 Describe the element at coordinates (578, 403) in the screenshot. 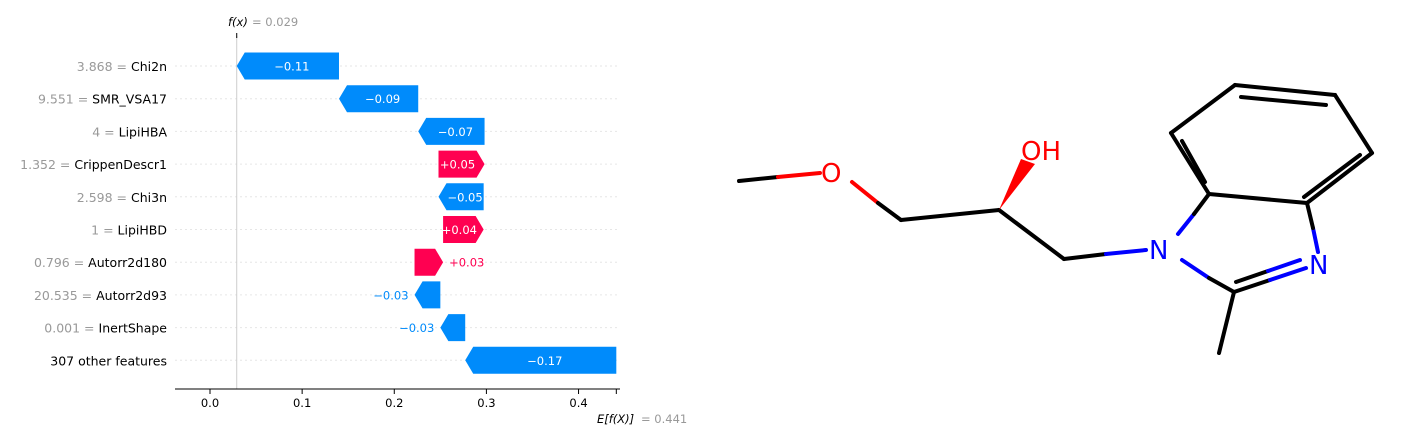

I see `x-tick-label: 0.4` at that location.